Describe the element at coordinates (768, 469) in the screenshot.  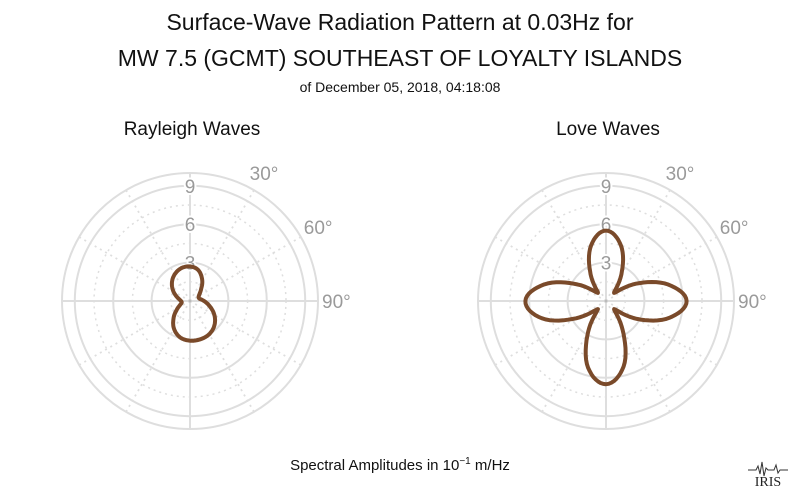
I see `seismogram-logo-trace` at that location.